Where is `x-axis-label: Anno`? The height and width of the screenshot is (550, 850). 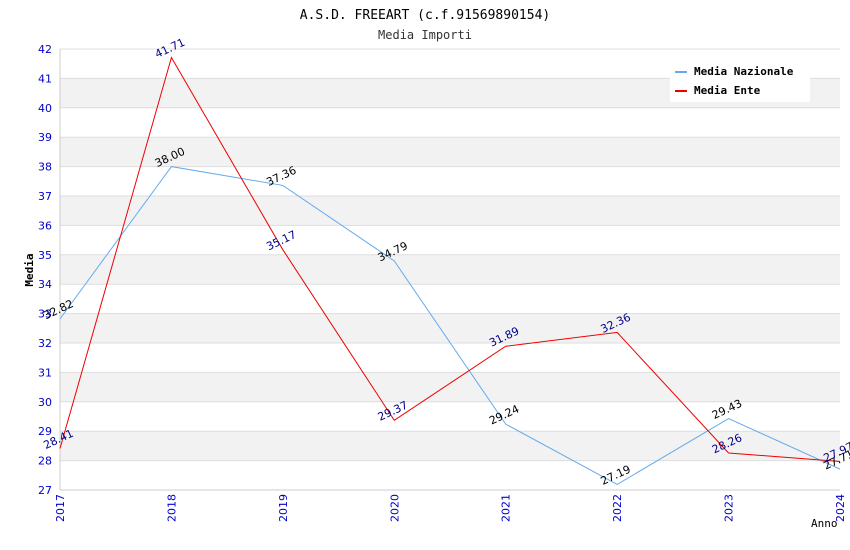 x-axis-label: Anno is located at coordinates (824, 523).